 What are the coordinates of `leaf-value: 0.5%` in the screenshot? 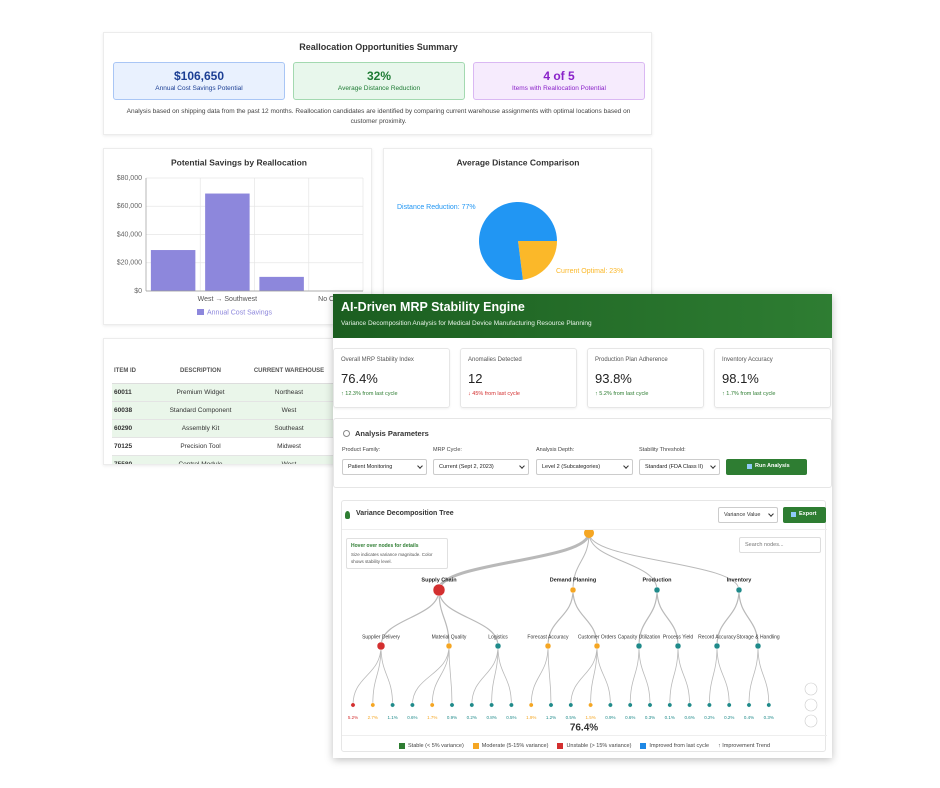 It's located at (571, 717).